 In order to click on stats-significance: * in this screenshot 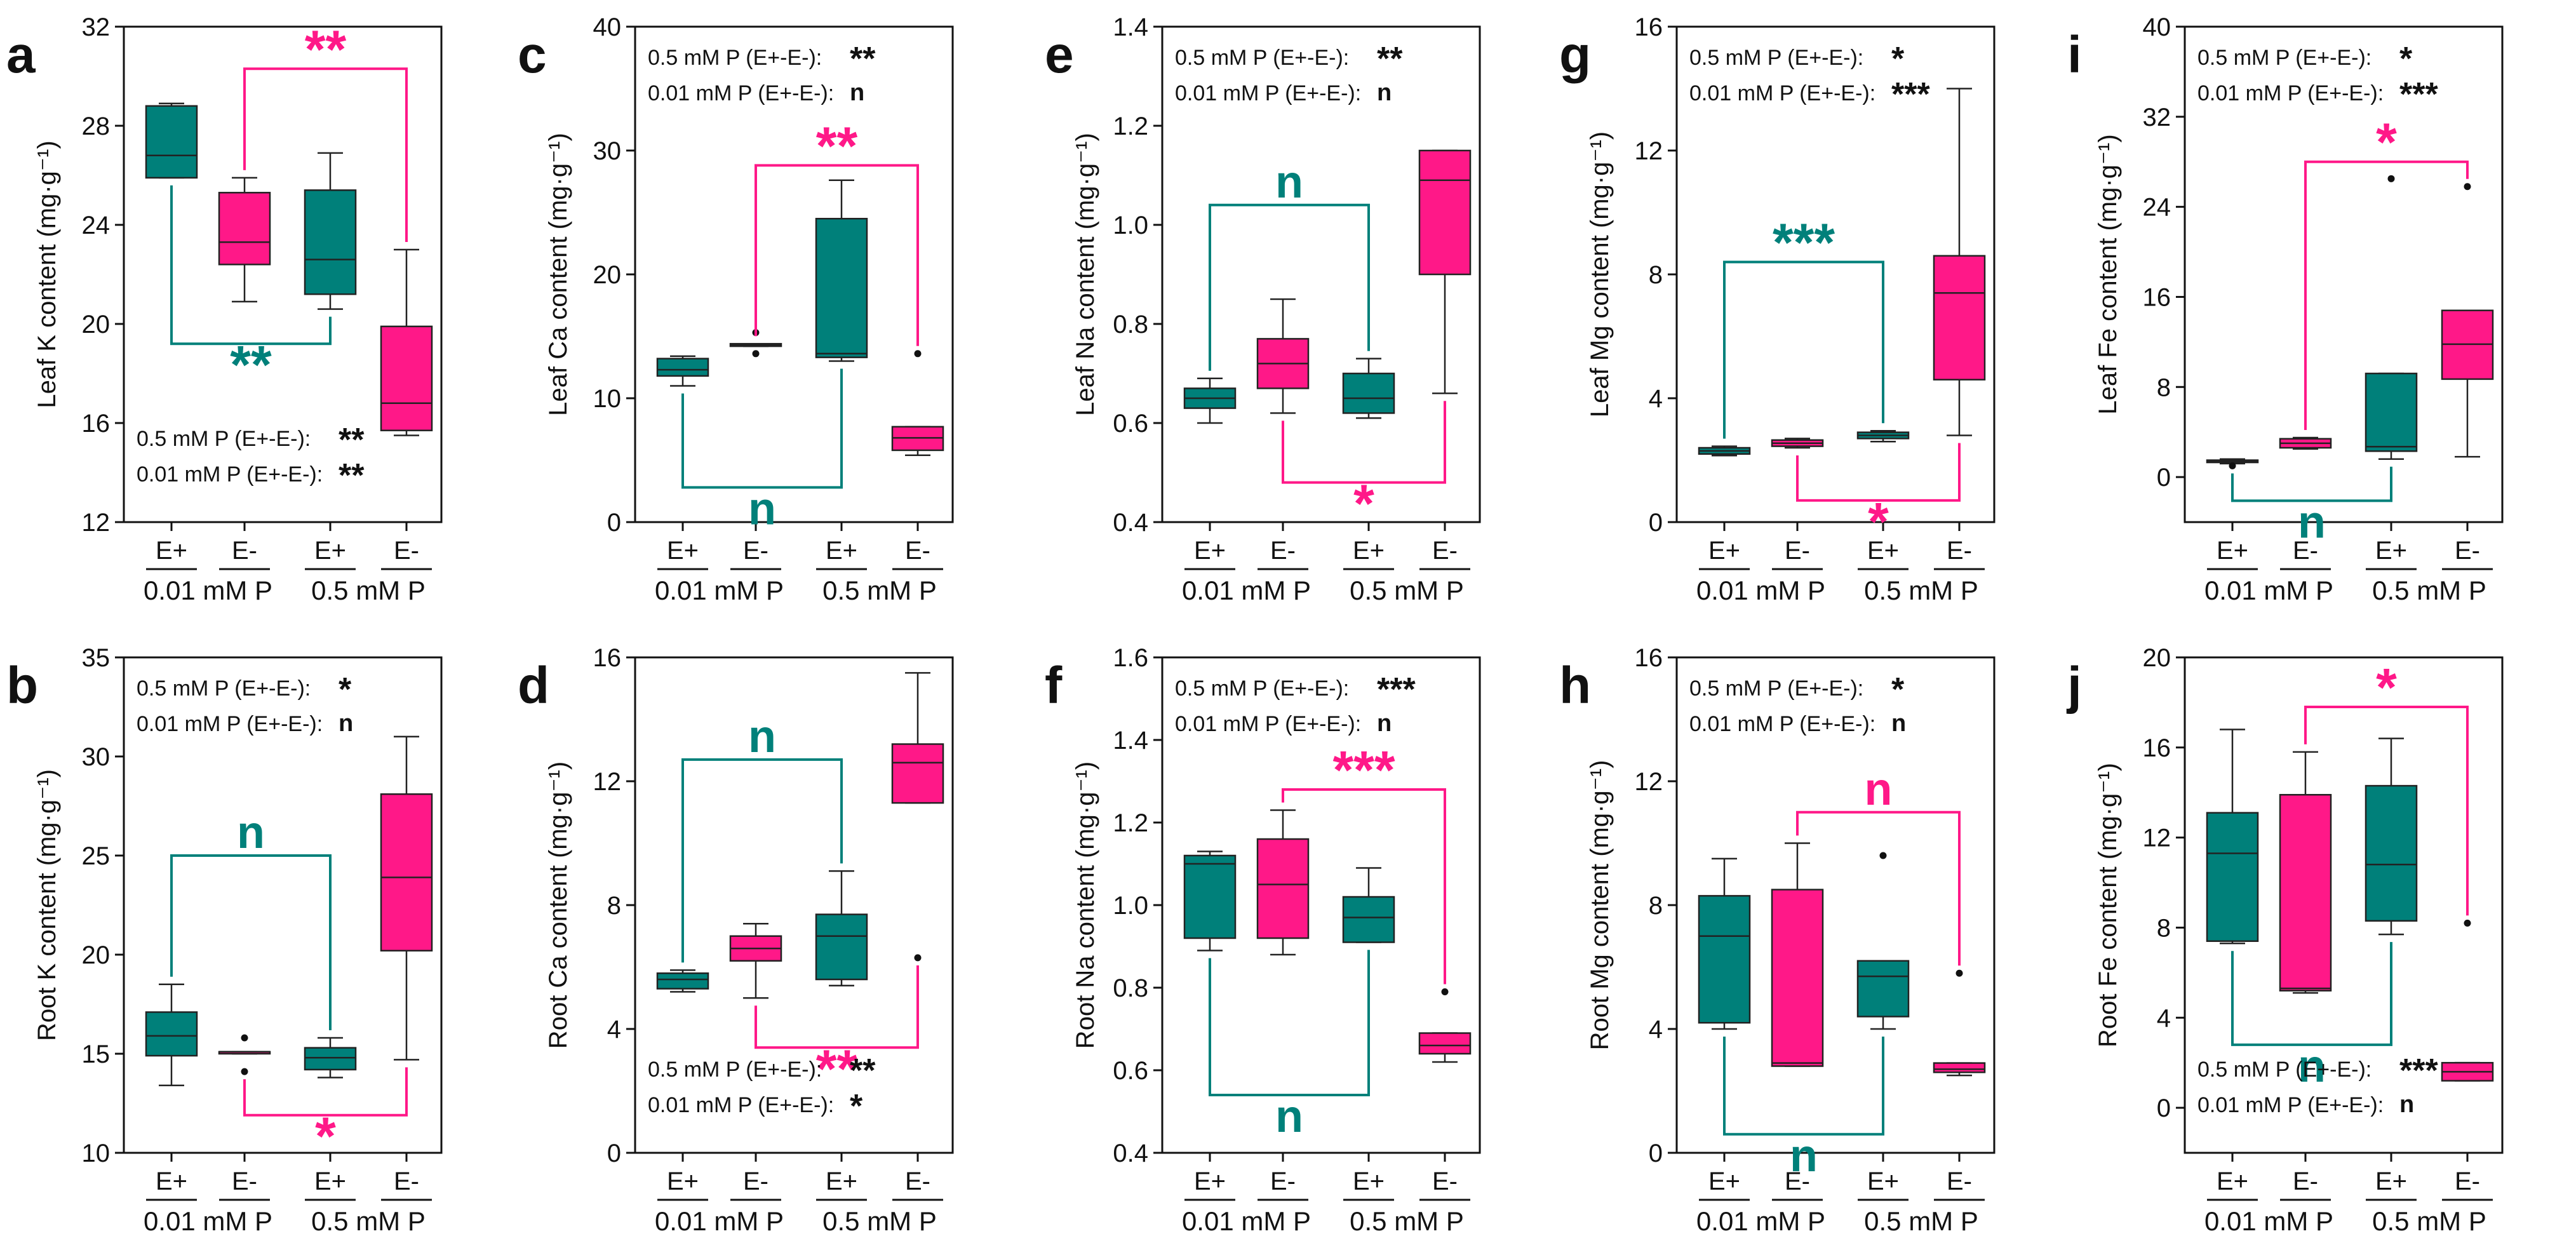, I will do `click(1898, 689)`.